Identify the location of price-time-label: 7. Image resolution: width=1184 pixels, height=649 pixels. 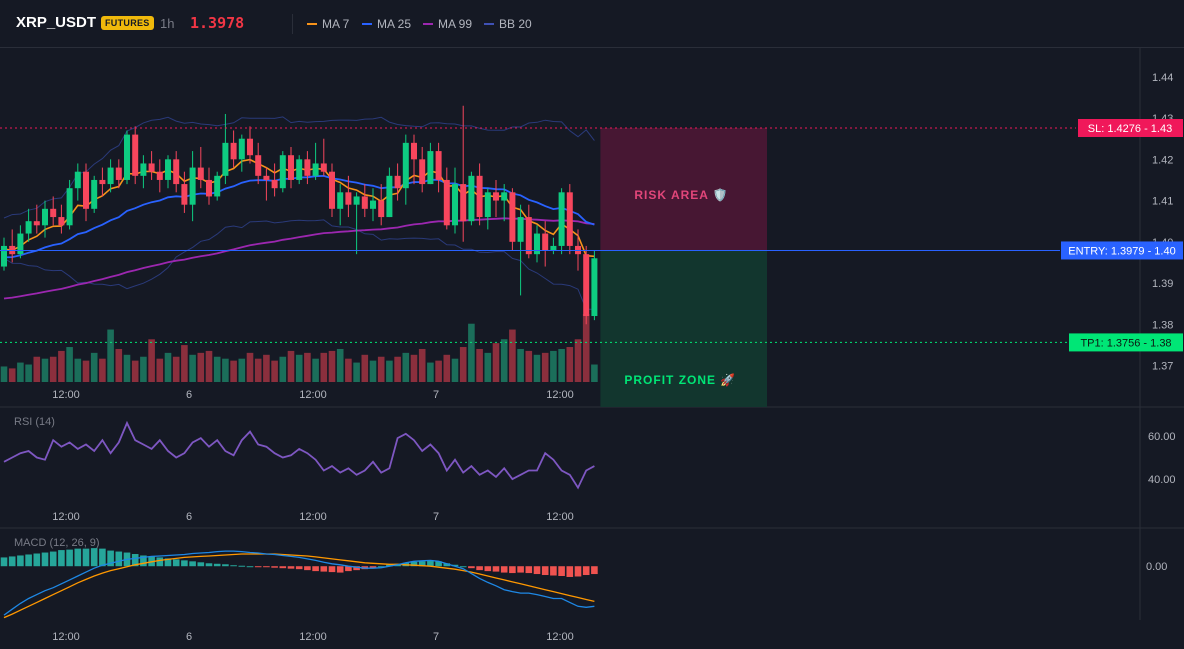
(436, 395).